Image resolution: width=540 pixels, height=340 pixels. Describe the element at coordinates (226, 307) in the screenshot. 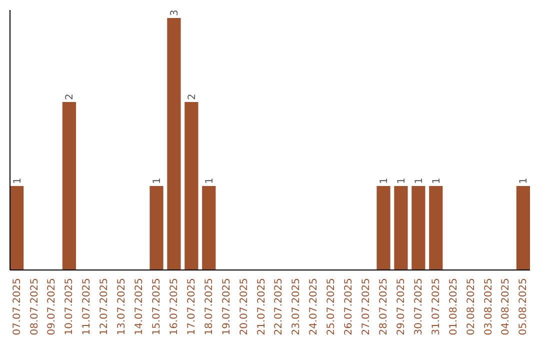

I see `x-tick-label: 19.07.2025` at that location.